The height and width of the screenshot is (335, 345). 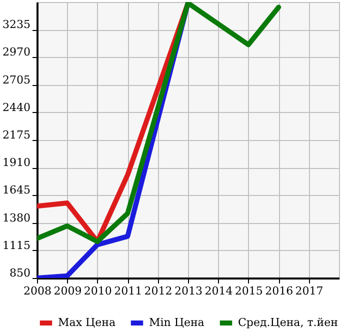 What do you see at coordinates (158, 291) in the screenshot?
I see `x-tick-label: 2012` at bounding box center [158, 291].